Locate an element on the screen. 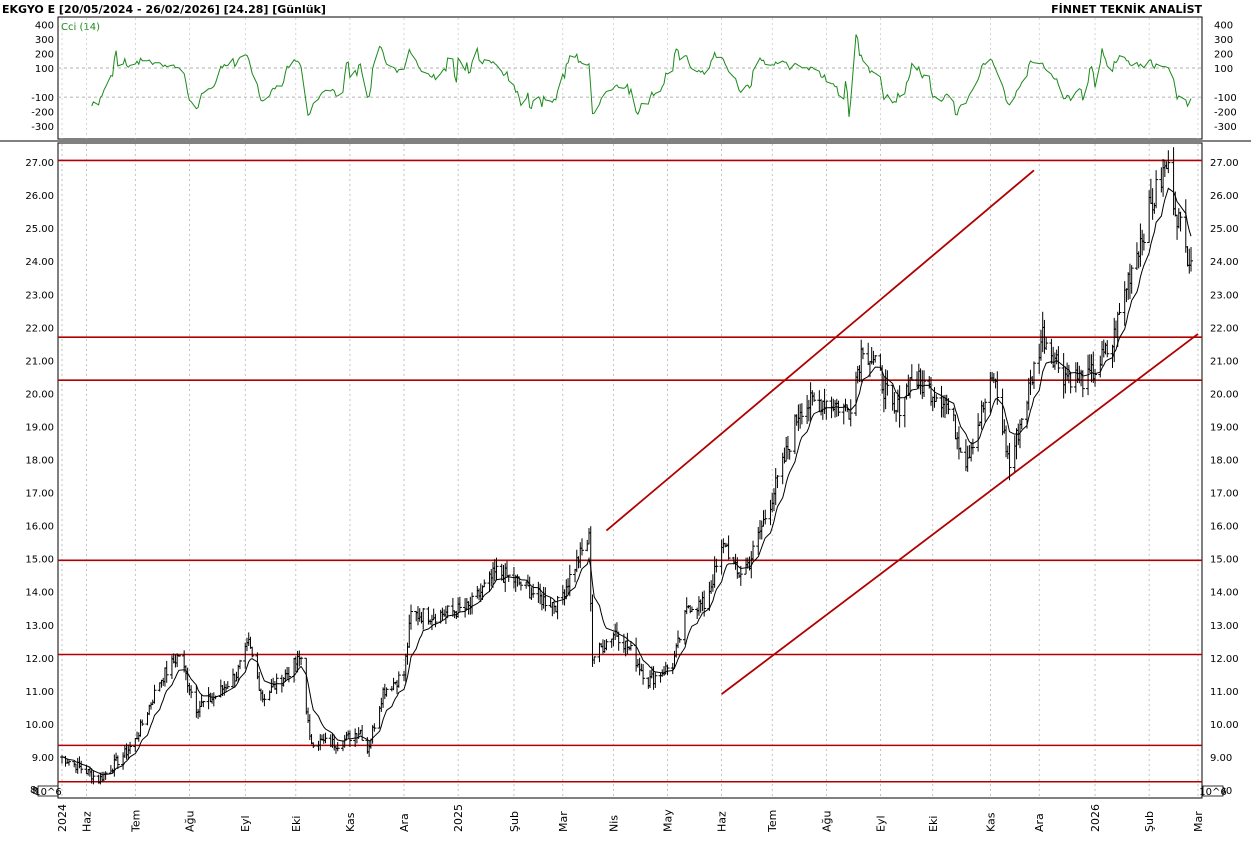 The width and height of the screenshot is (1251, 845). scale-note-left: 10^6 is located at coordinates (47, 792).